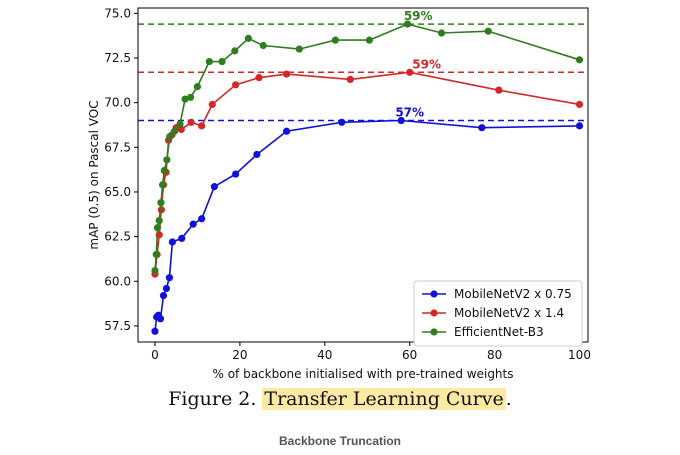  What do you see at coordinates (409, 355) in the screenshot?
I see `x-tick-label: 60` at bounding box center [409, 355].